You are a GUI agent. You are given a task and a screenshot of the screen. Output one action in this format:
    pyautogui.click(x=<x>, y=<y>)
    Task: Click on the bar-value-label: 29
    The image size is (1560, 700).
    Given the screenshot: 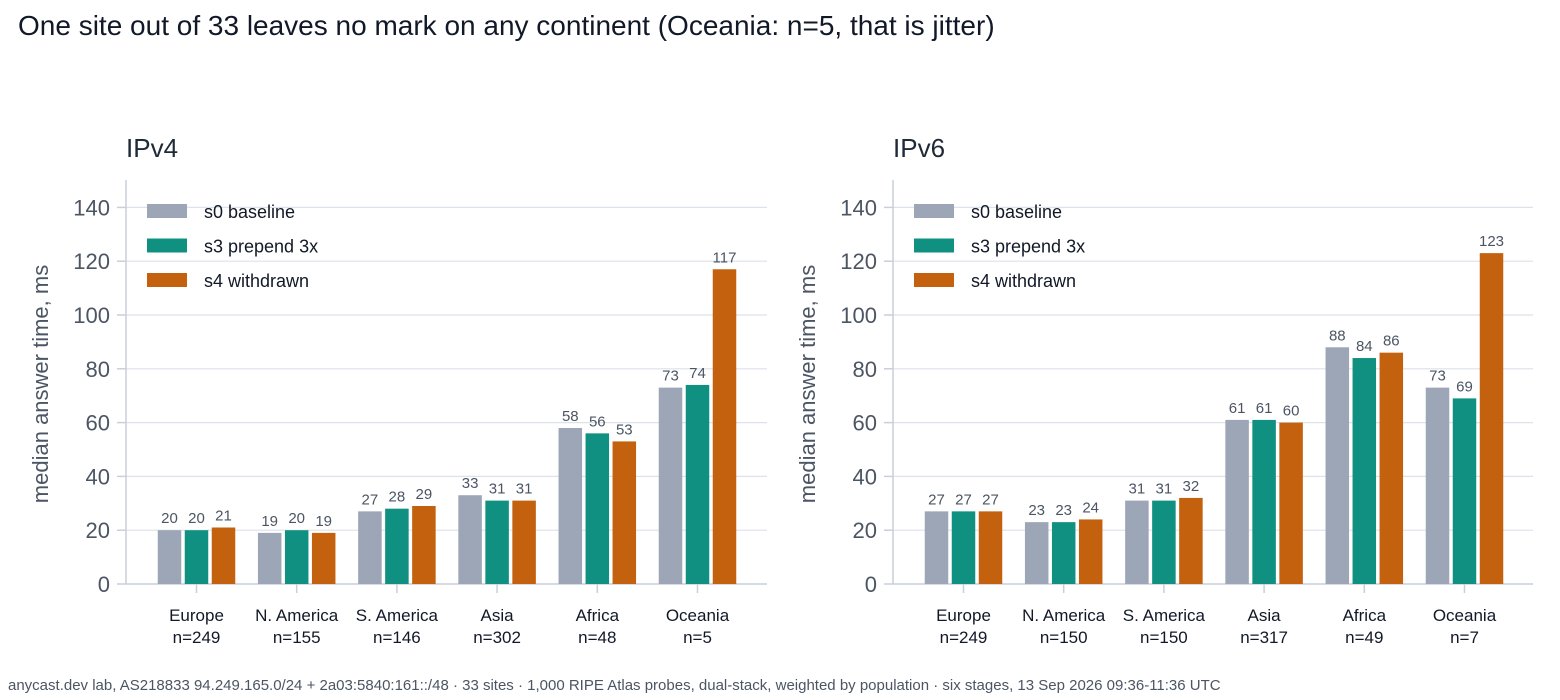 What is the action you would take?
    pyautogui.click(x=424, y=494)
    